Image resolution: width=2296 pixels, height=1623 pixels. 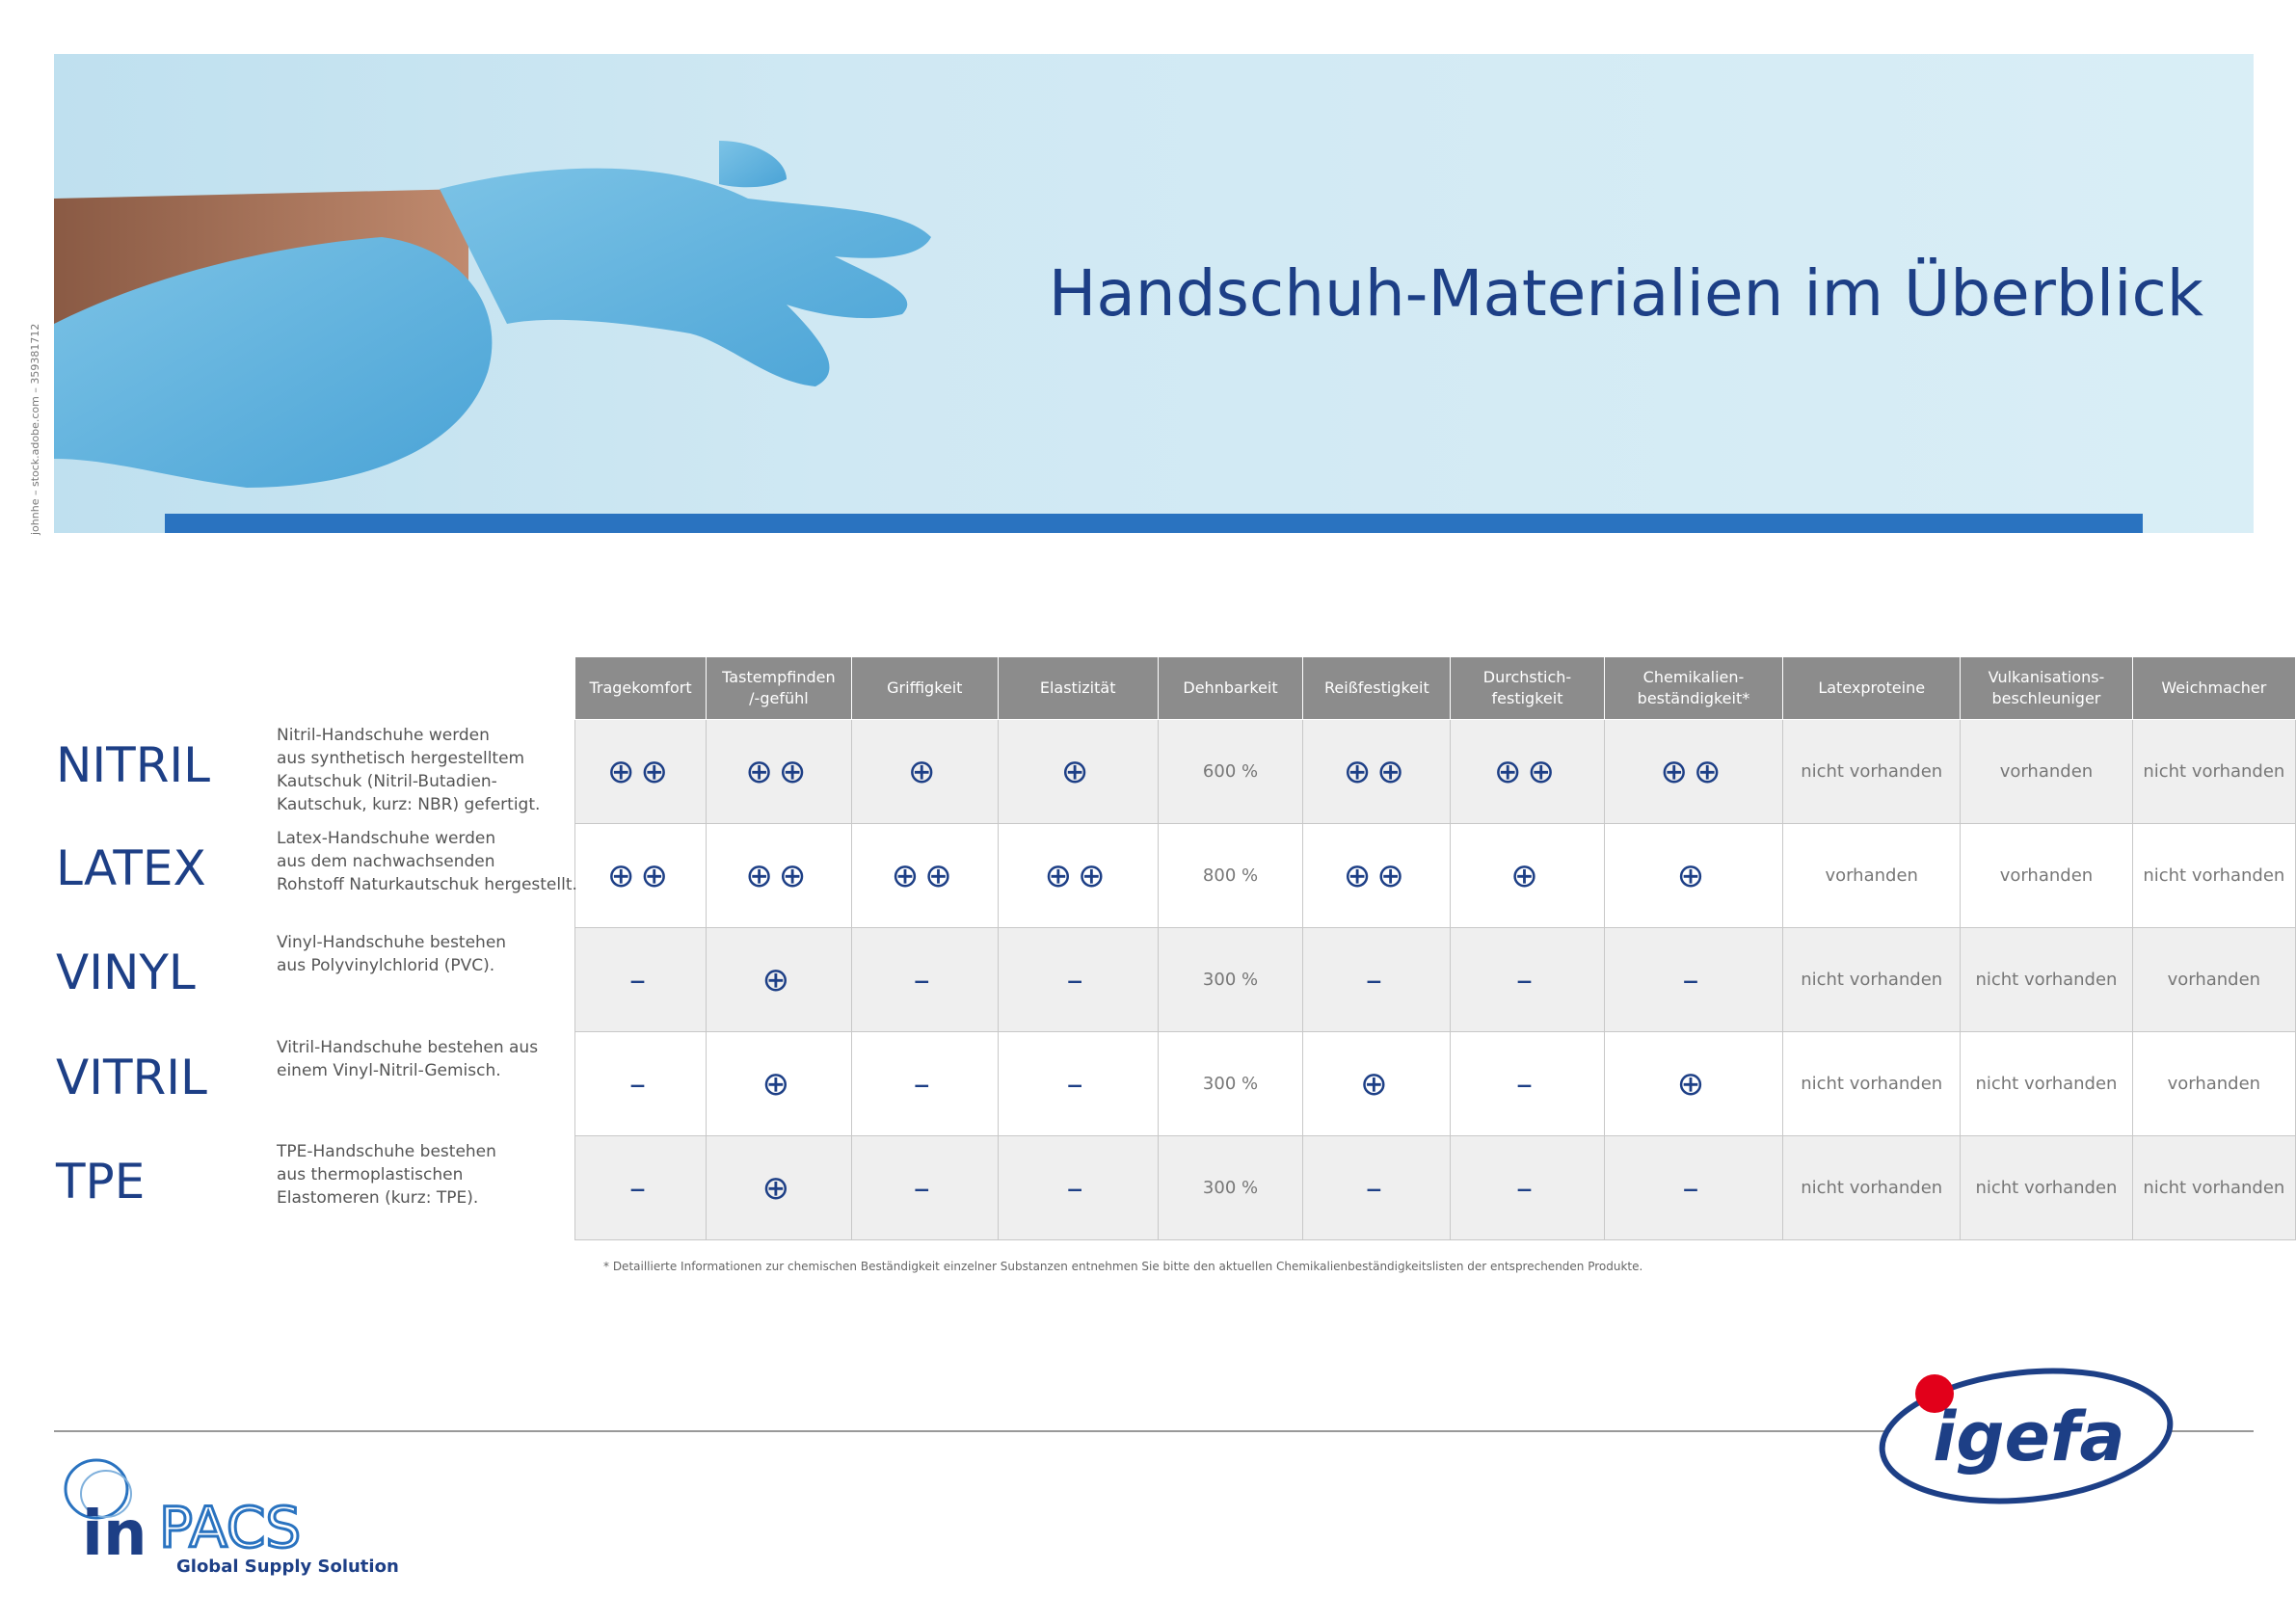 What do you see at coordinates (131, 1077) in the screenshot?
I see `material-name: VITRIL` at bounding box center [131, 1077].